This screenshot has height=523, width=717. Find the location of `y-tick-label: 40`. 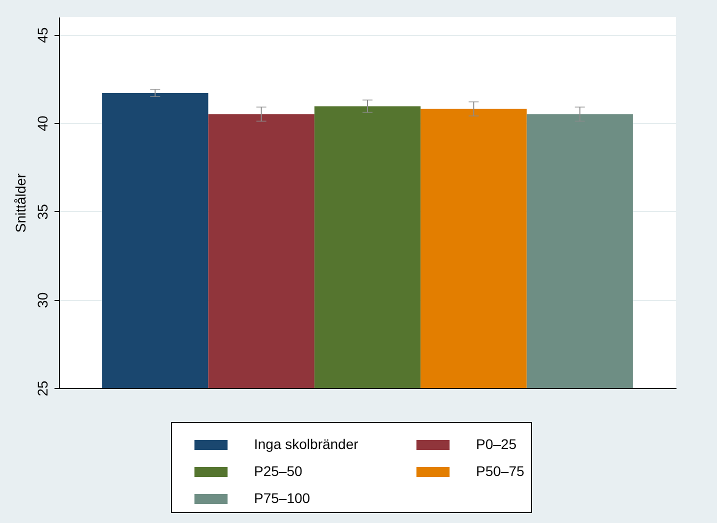

y-tick-label: 40 is located at coordinates (42, 124).